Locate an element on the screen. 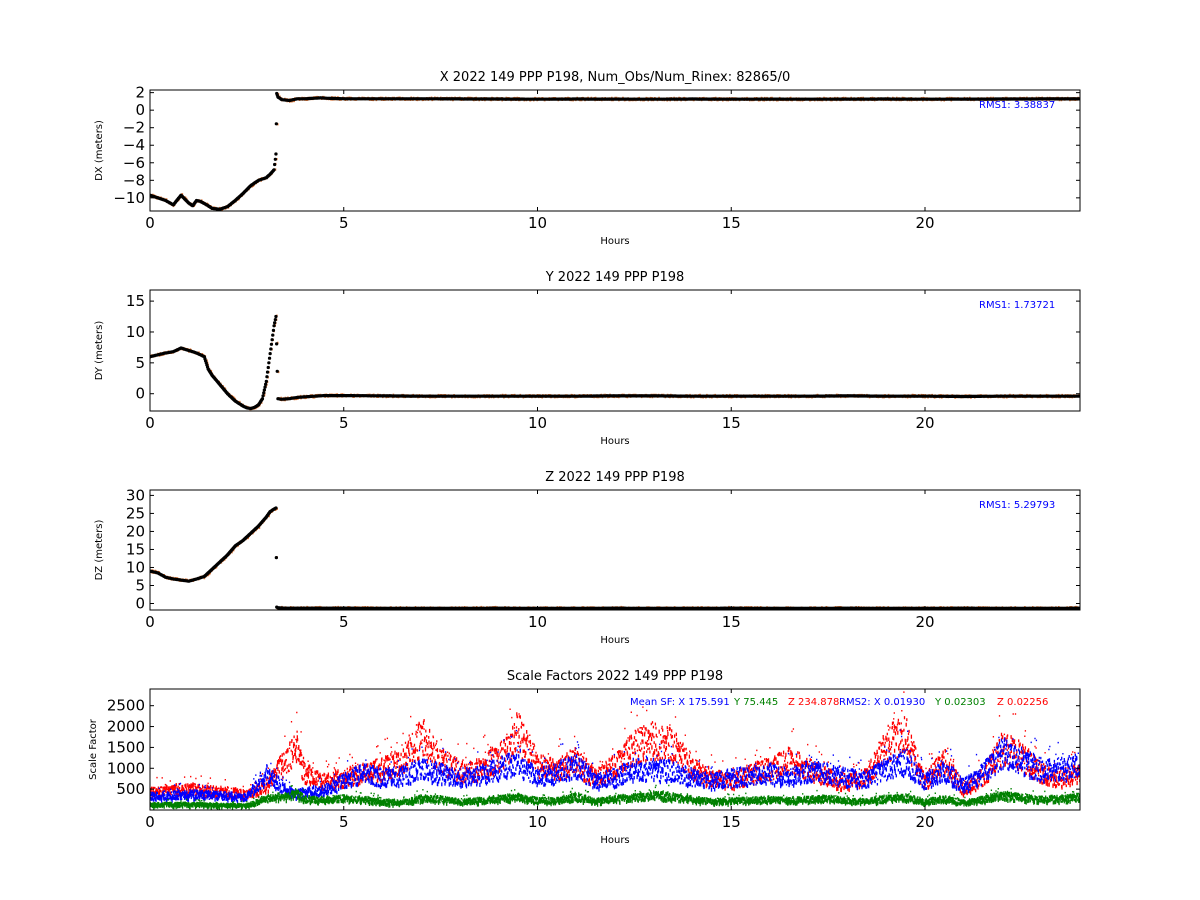 The image size is (1200, 900). y-tick-label: 25 is located at coordinates (135, 513).